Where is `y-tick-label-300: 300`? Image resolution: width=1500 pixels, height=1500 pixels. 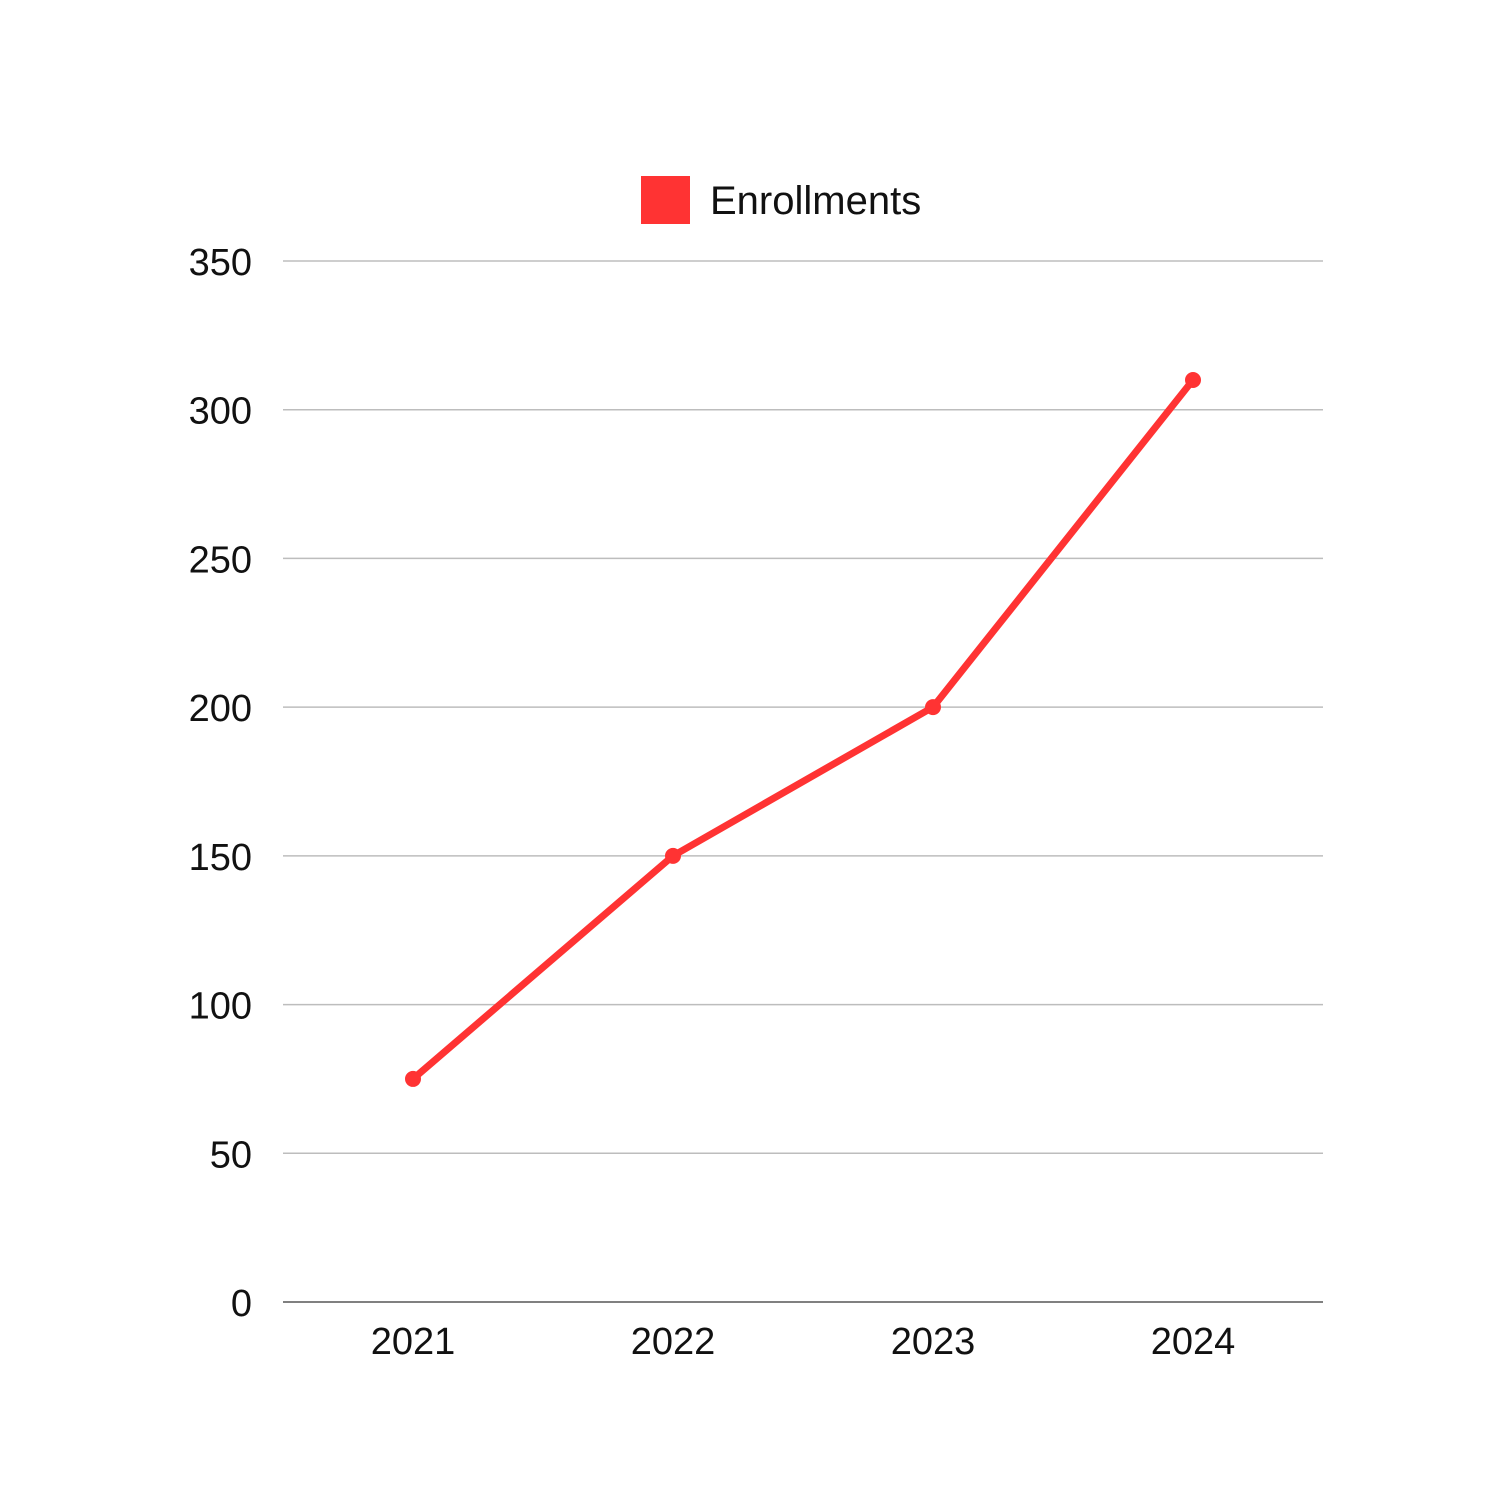 y-tick-label-300: 300 is located at coordinates (220, 412).